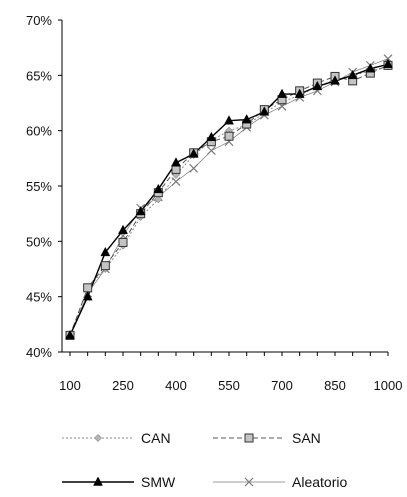  I want to click on legend-label-san: SAN, so click(306, 438).